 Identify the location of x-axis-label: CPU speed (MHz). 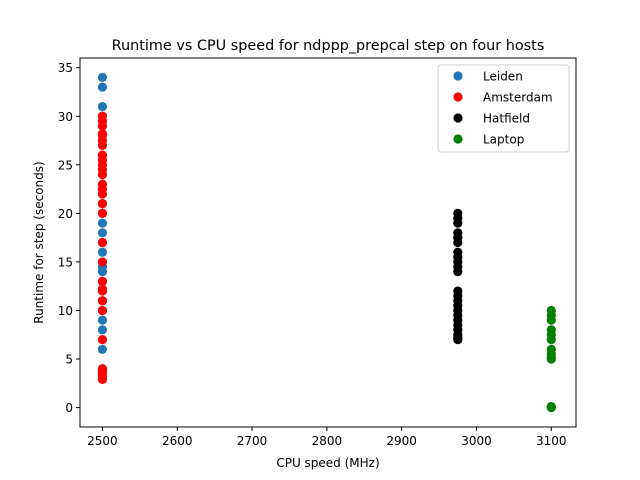
(327, 463).